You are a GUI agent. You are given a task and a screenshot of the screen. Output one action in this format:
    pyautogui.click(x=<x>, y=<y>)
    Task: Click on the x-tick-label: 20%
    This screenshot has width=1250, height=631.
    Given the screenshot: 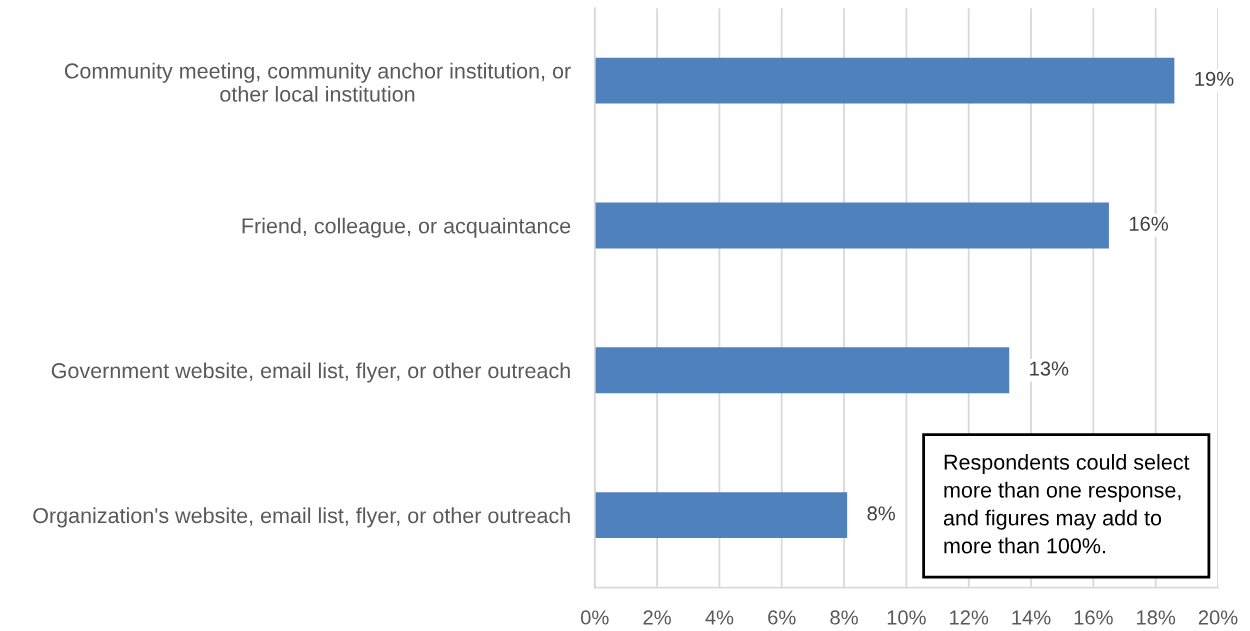 What is the action you would take?
    pyautogui.click(x=1218, y=617)
    